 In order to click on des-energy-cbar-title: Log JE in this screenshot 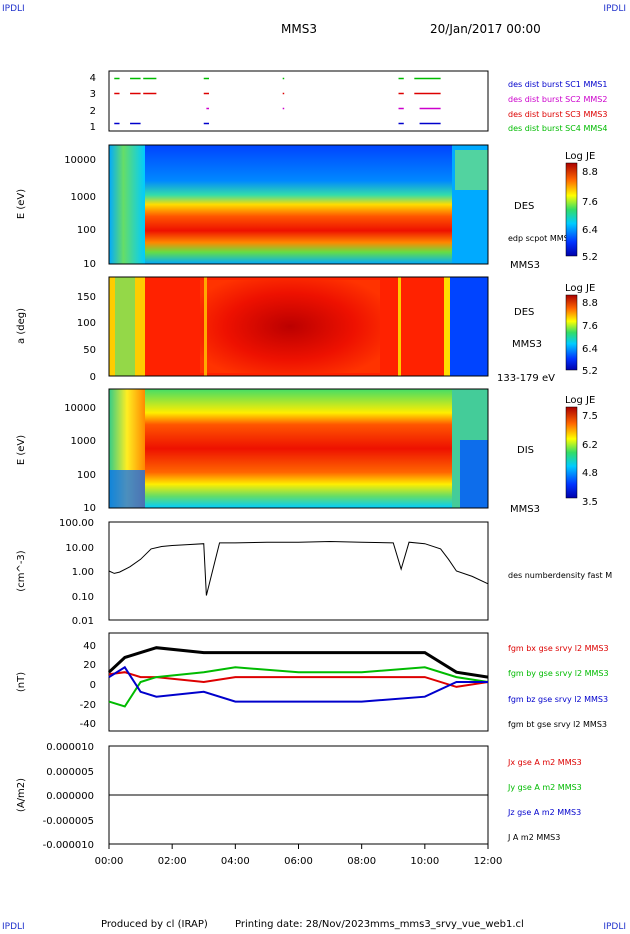, I will do `click(580, 156)`.